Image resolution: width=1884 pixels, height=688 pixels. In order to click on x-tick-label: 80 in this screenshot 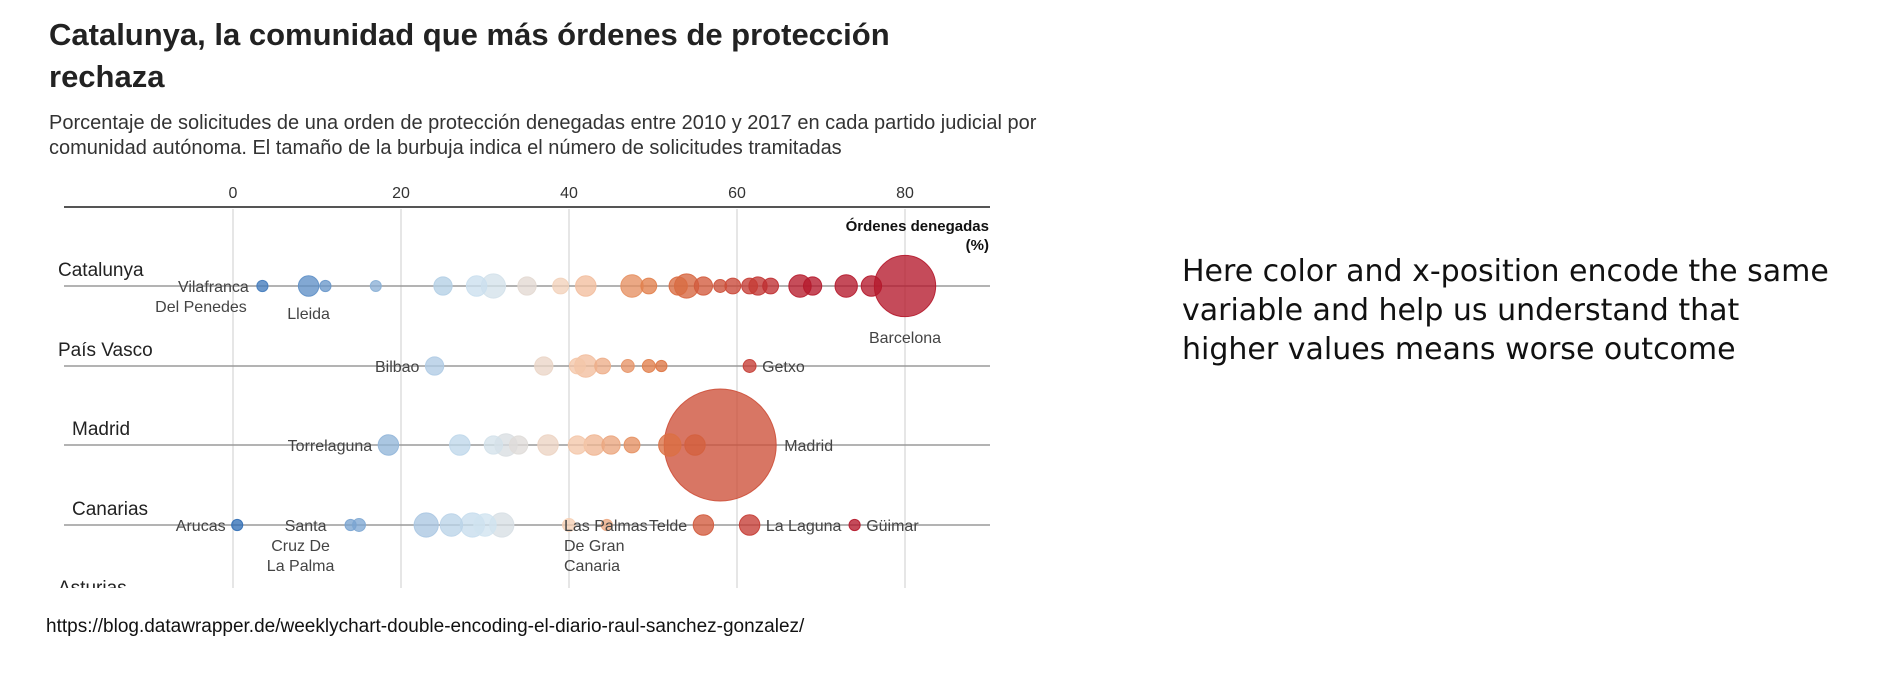, I will do `click(905, 193)`.